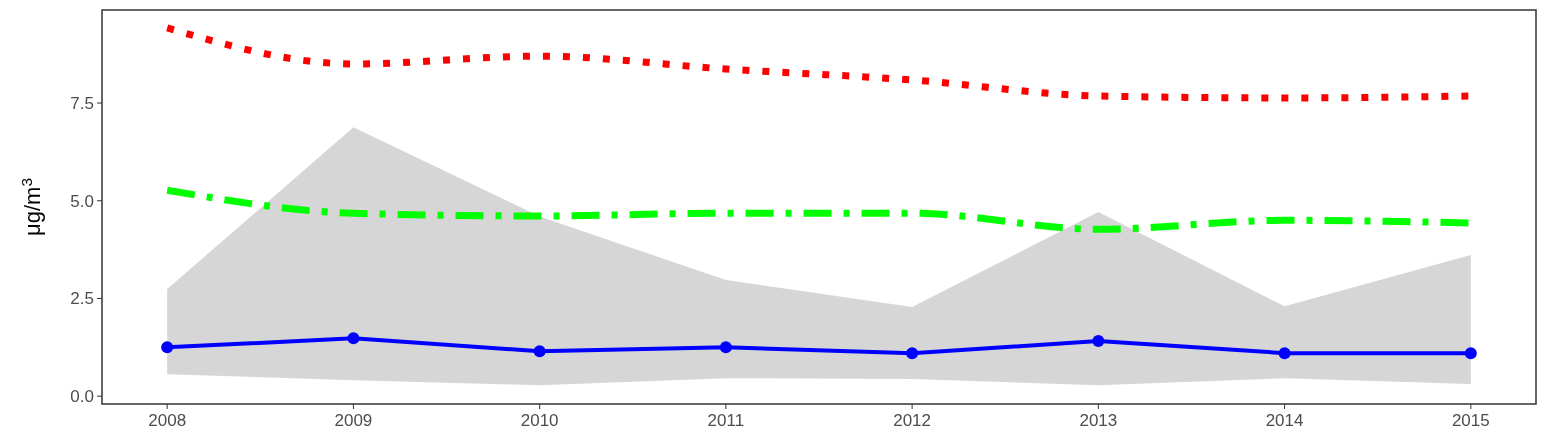 The width and height of the screenshot is (1546, 436). What do you see at coordinates (539, 420) in the screenshot?
I see `x-tick-label: 2010` at bounding box center [539, 420].